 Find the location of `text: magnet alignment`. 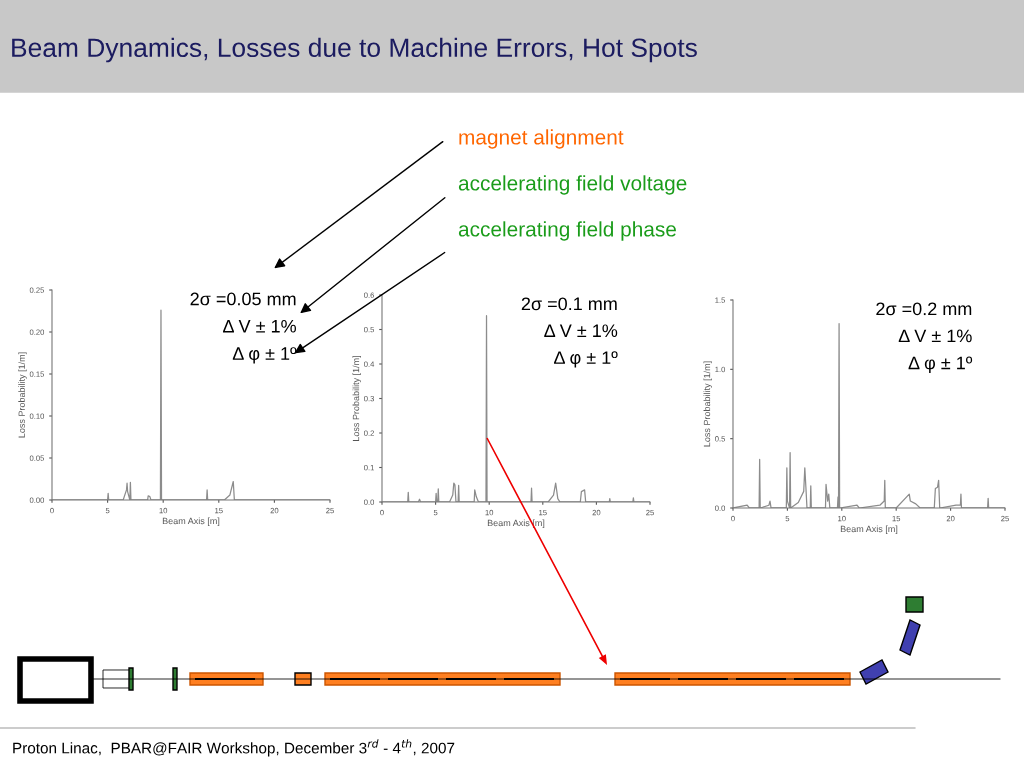

text: magnet alignment is located at coordinates (541, 139).